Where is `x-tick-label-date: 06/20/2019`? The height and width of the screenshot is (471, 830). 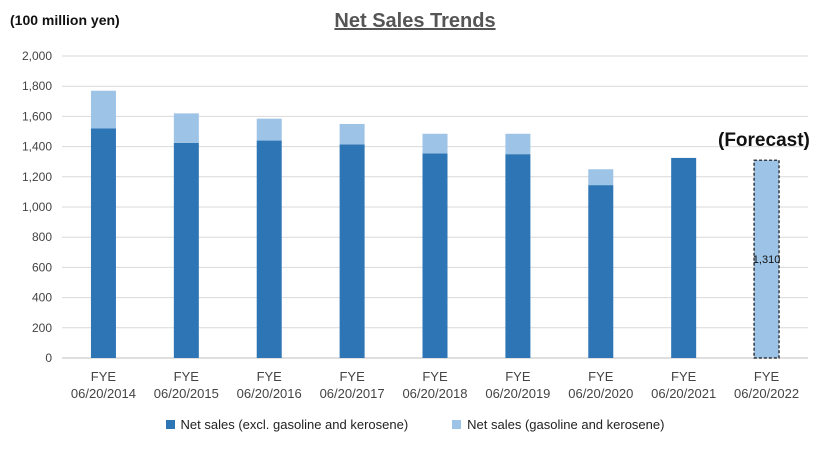
x-tick-label-date: 06/20/2019 is located at coordinates (517, 393).